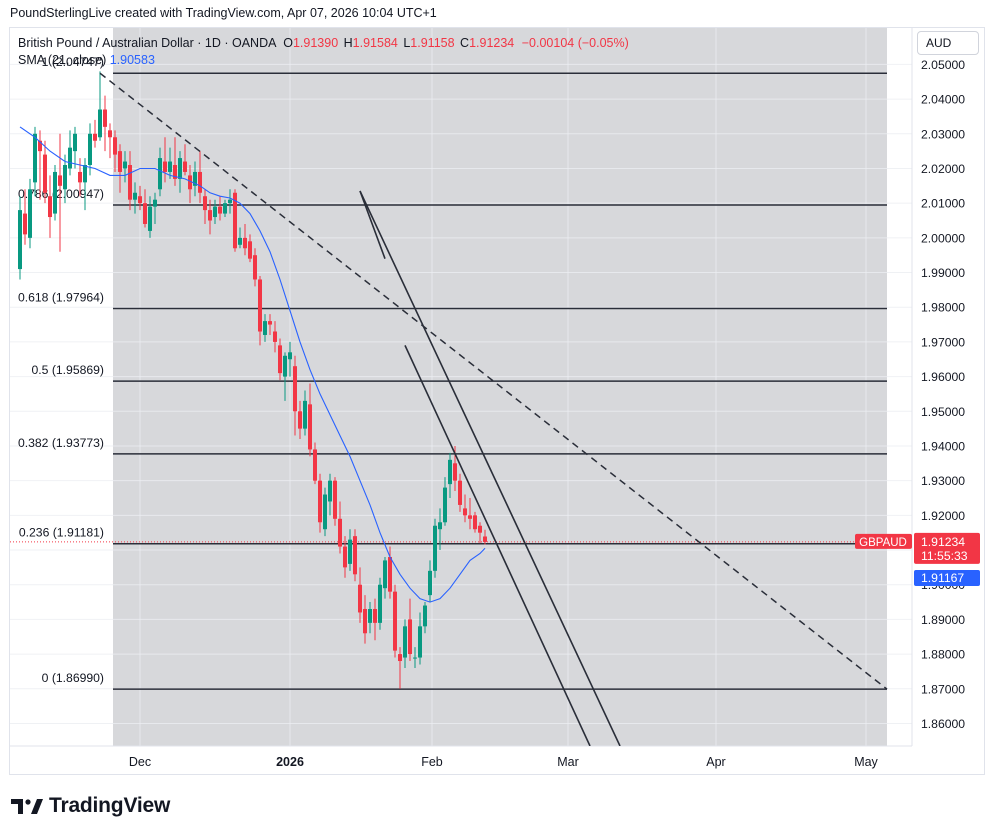  Describe the element at coordinates (432, 762) in the screenshot. I see `x-tick-label: Feb` at that location.